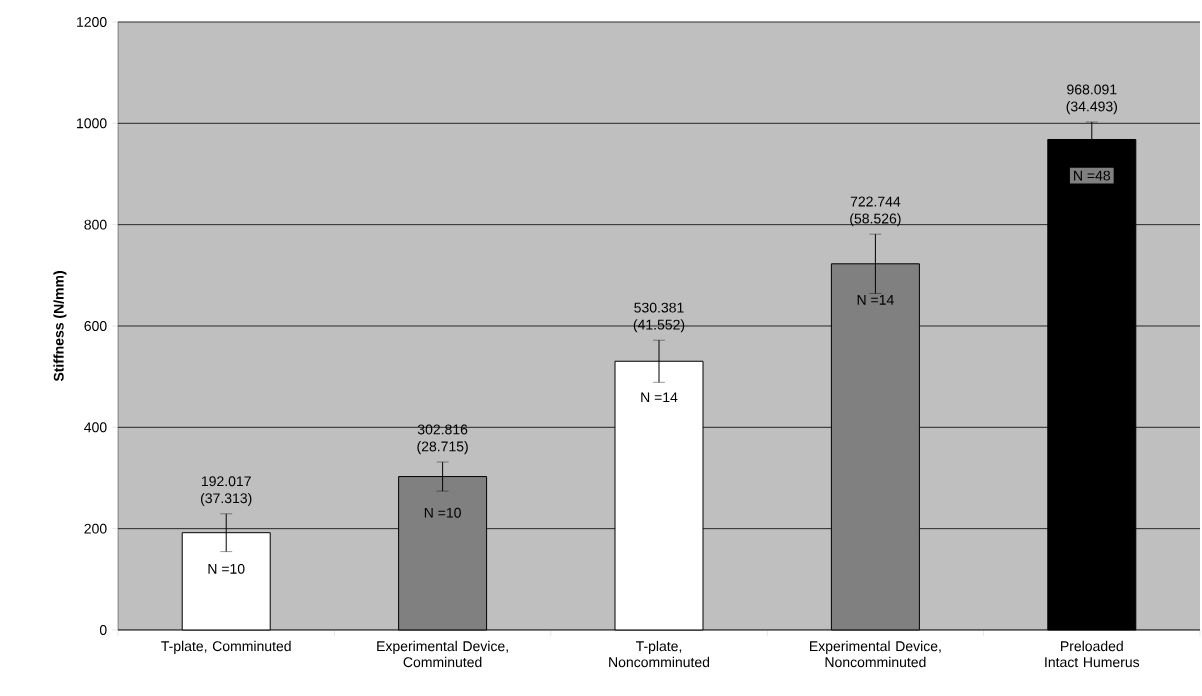  I want to click on x-tick-label: Experimental Device, Comminuted, so click(442, 654).